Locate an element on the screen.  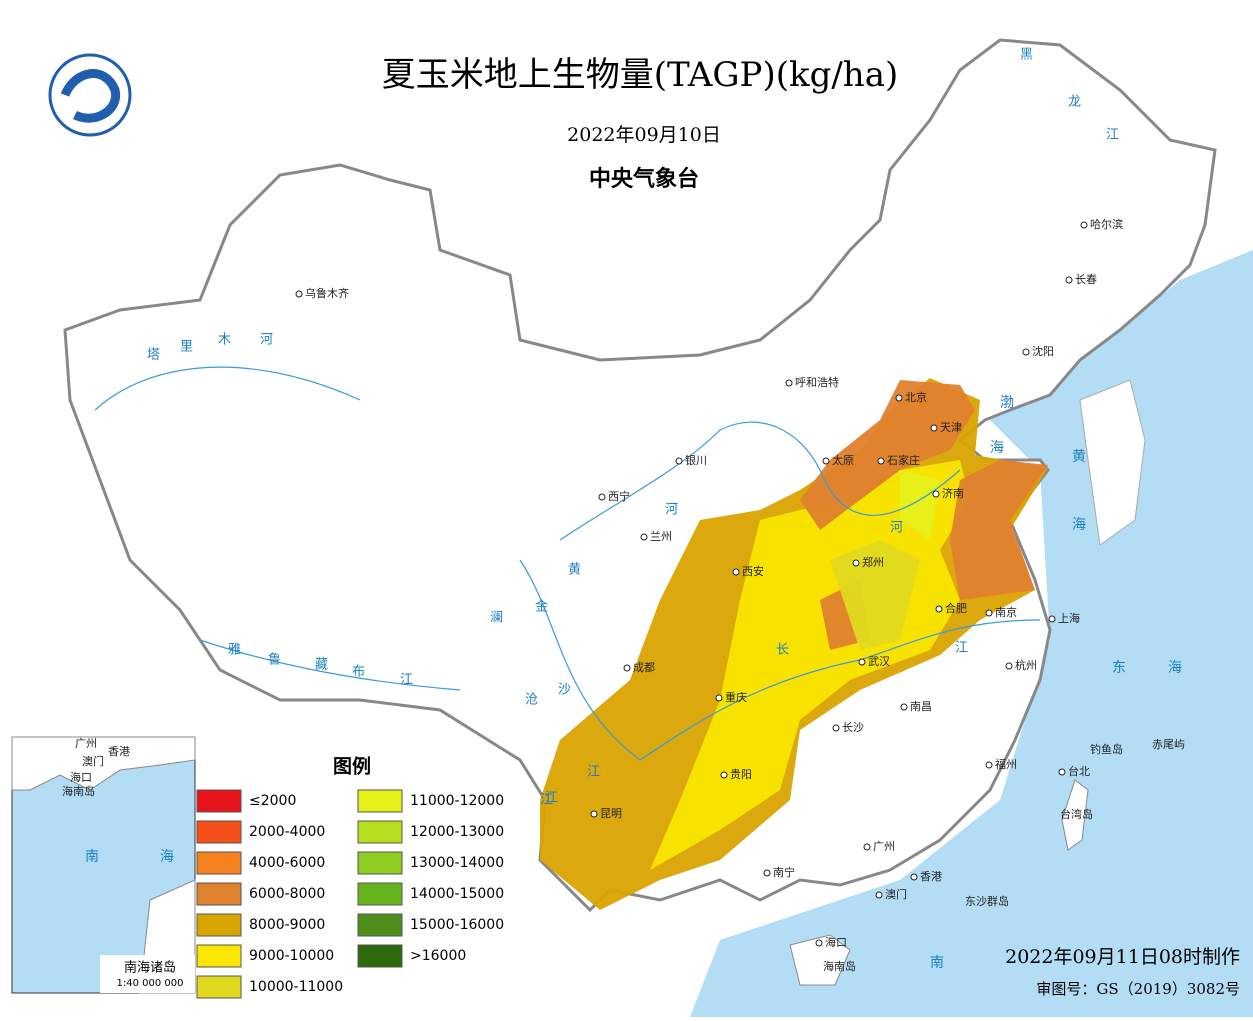
city-label: 呼和浩特 is located at coordinates (817, 382).